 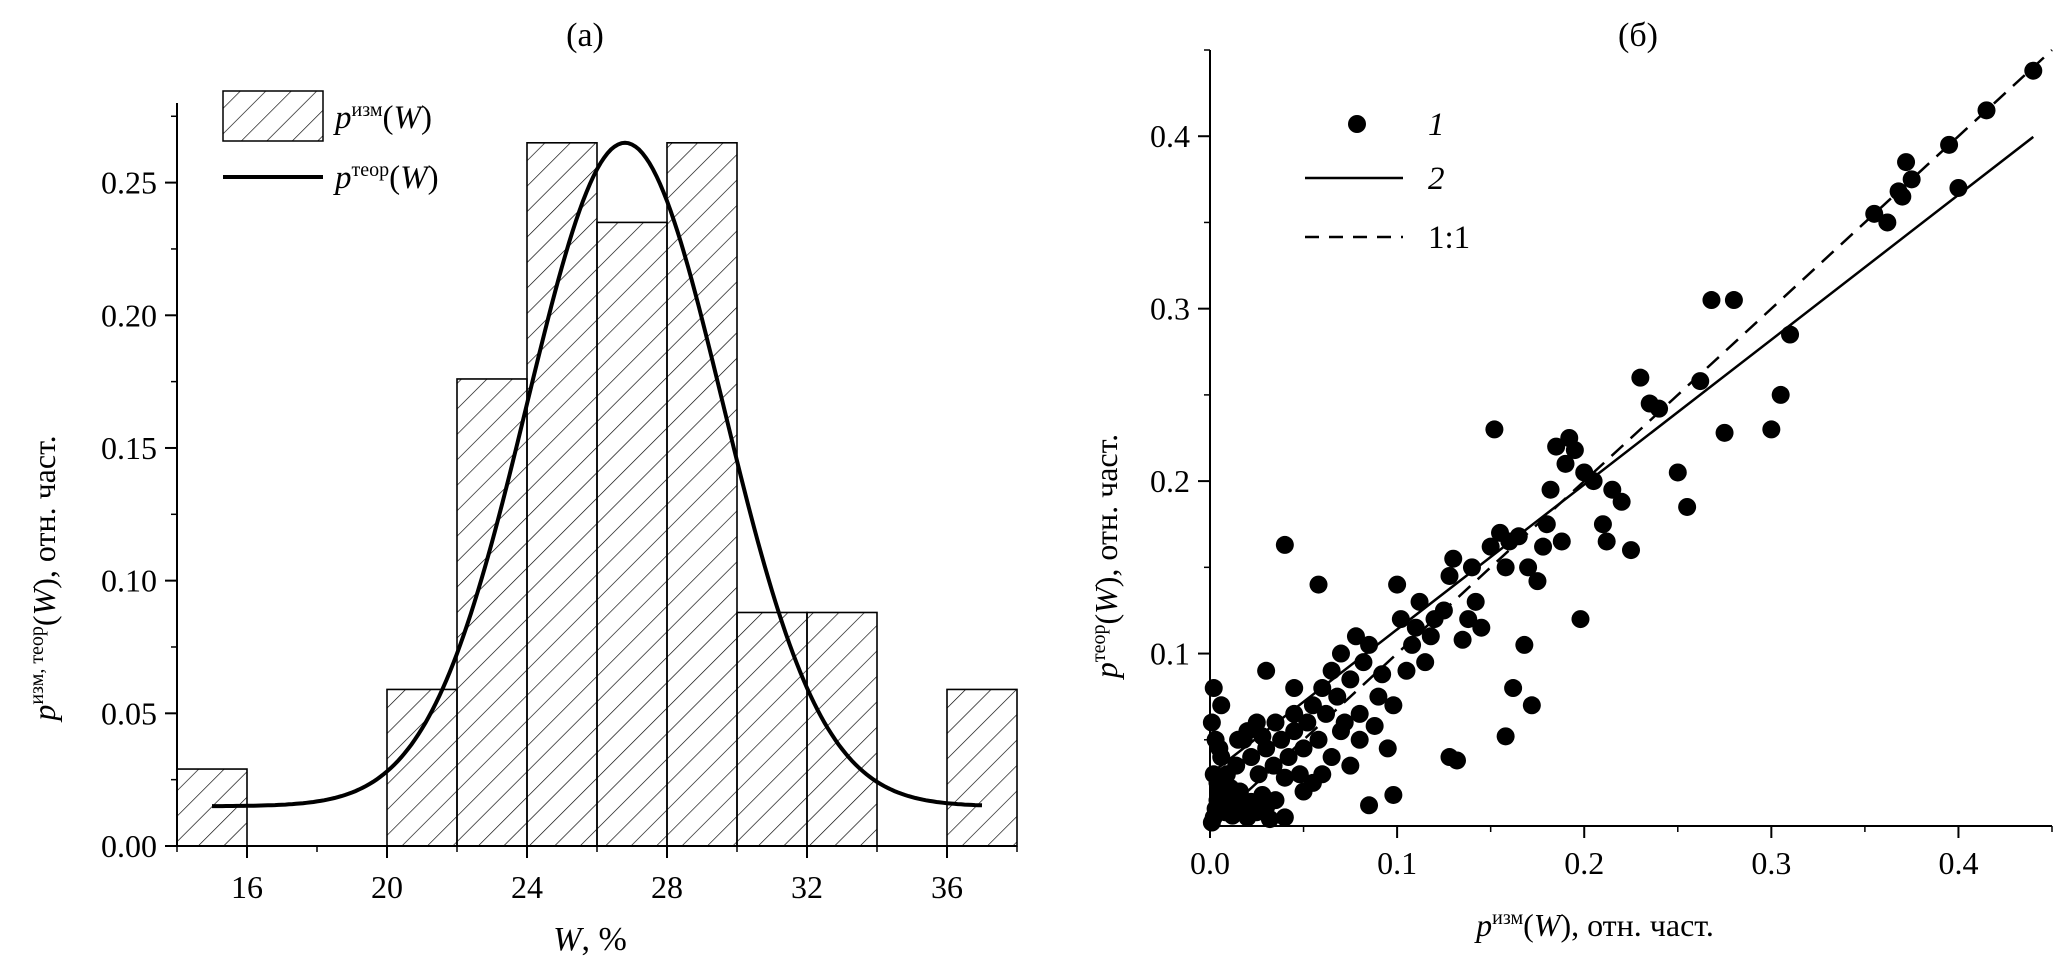 I want to click on legend-one-to-one-label: 1:1, so click(x=1449, y=238).